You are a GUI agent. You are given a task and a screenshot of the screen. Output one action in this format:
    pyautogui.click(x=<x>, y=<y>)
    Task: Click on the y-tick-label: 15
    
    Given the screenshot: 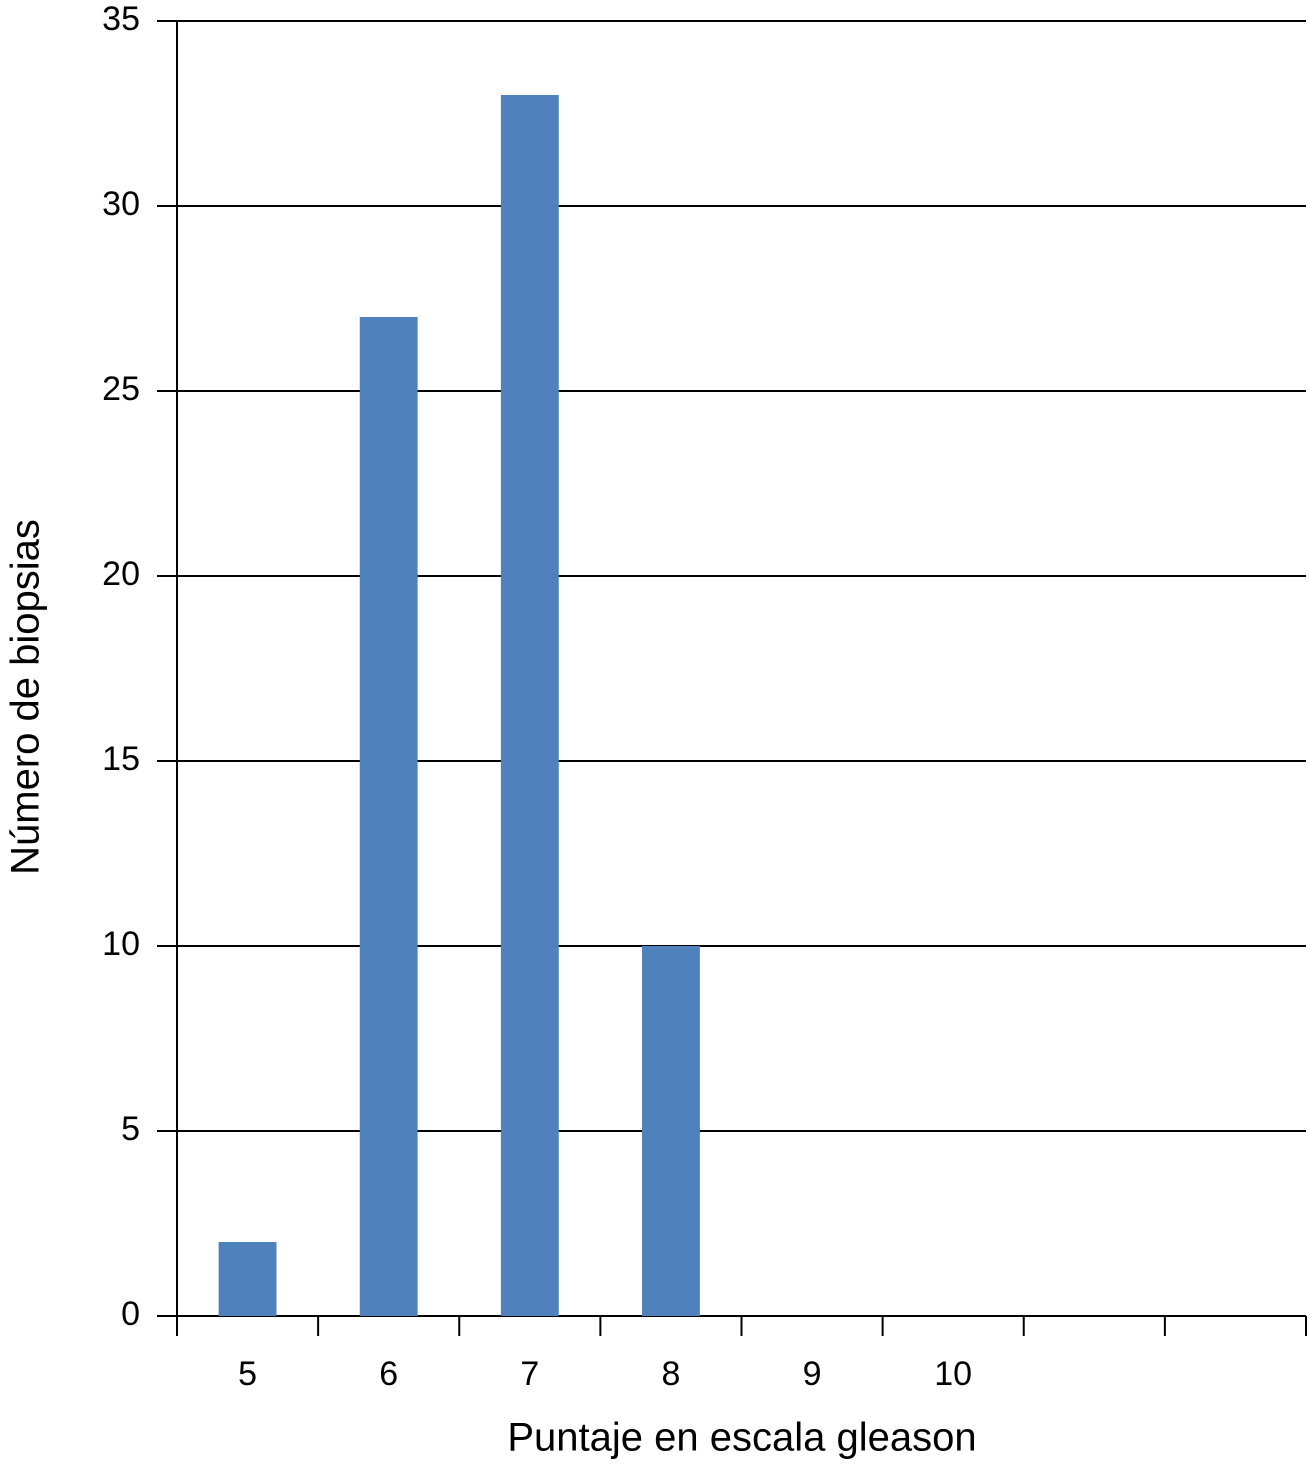 What is the action you would take?
    pyautogui.click(x=121, y=759)
    